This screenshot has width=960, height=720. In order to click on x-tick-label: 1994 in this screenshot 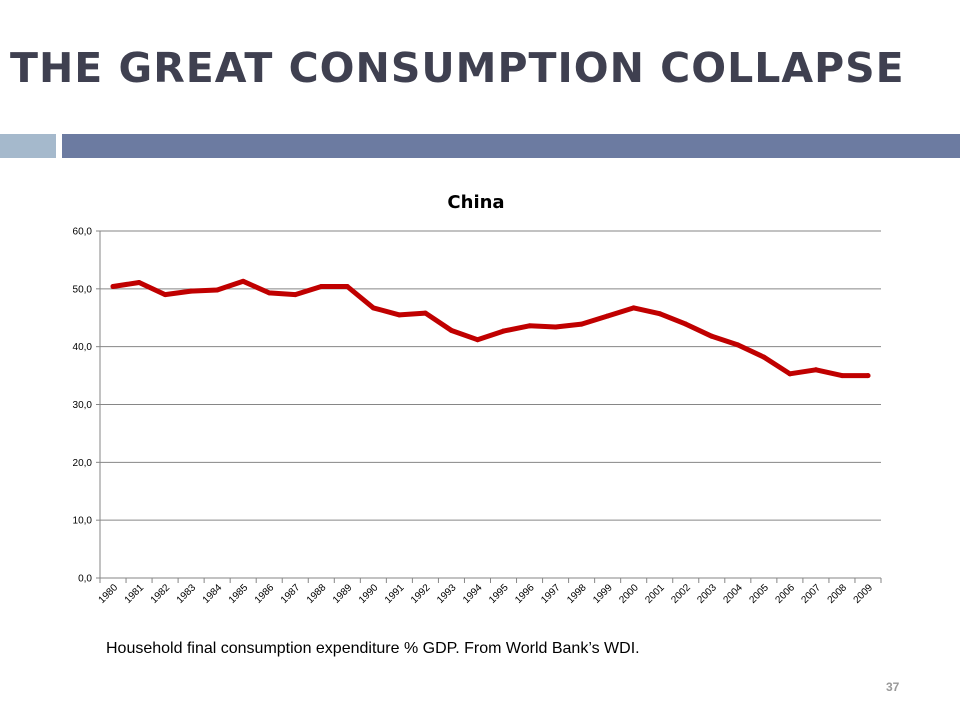, I will do `click(473, 594)`.